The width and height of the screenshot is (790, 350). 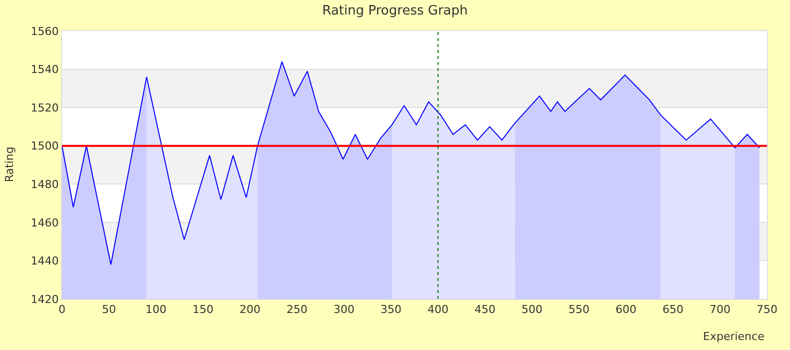 I want to click on x-tick-label: 550, so click(x=579, y=309).